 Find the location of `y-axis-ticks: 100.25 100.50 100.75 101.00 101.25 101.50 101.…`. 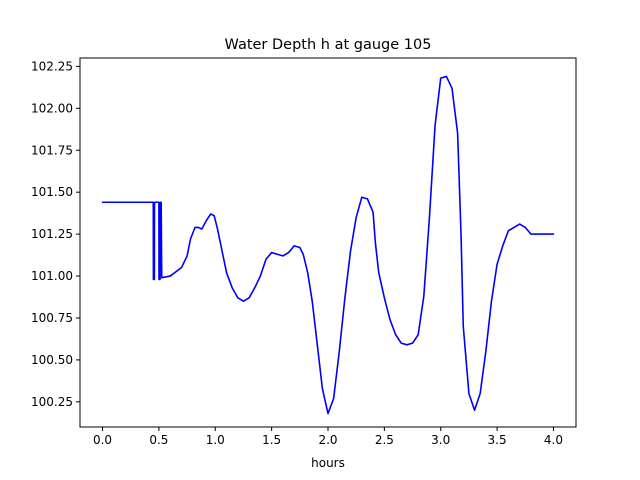

y-axis-ticks: 100.25 100.50 100.75 101.00 101.25 101.50 101.… is located at coordinates (55, 234).